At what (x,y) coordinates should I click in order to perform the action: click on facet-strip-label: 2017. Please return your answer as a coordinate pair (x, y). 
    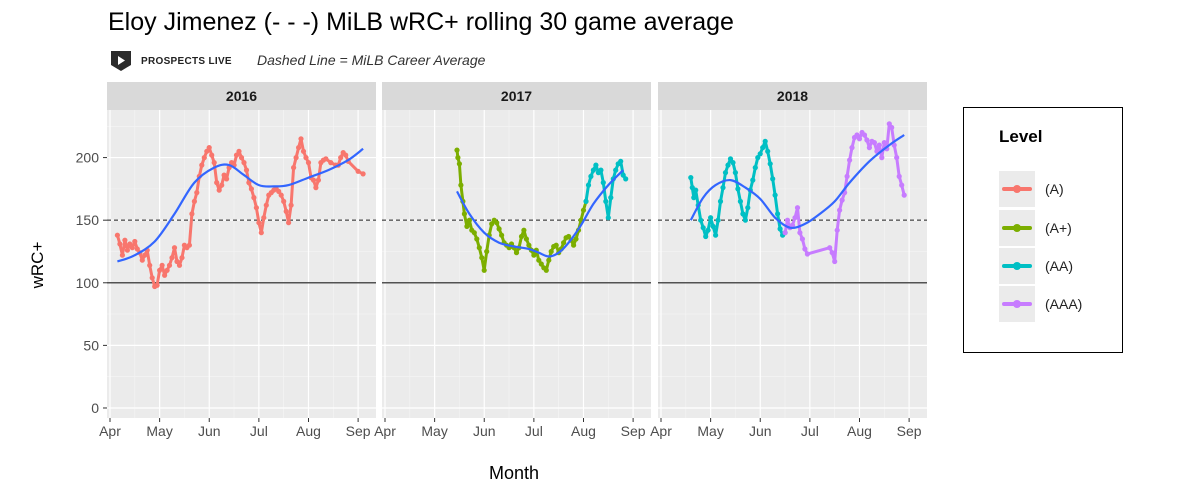
    Looking at the image, I should click on (516, 96).